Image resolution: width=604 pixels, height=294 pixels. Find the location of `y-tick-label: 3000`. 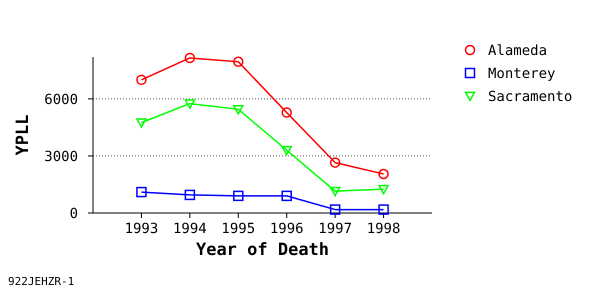

y-tick-label: 3000 is located at coordinates (61, 156).